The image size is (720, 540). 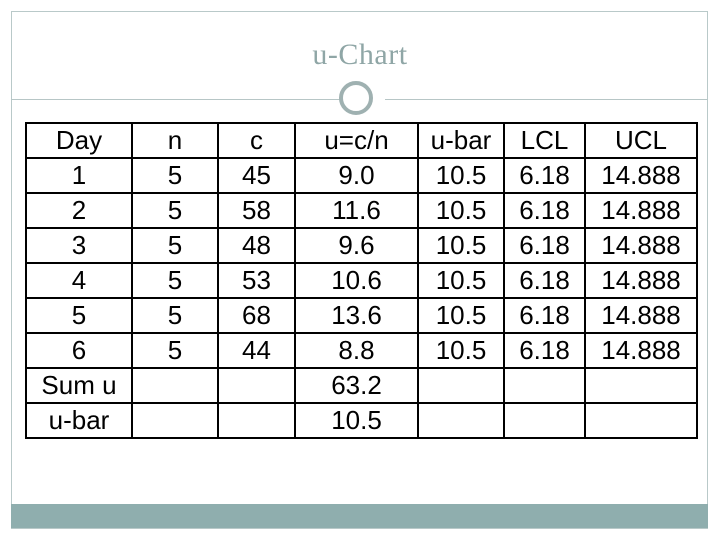 I want to click on table-cell: 13.6, so click(x=356, y=315).